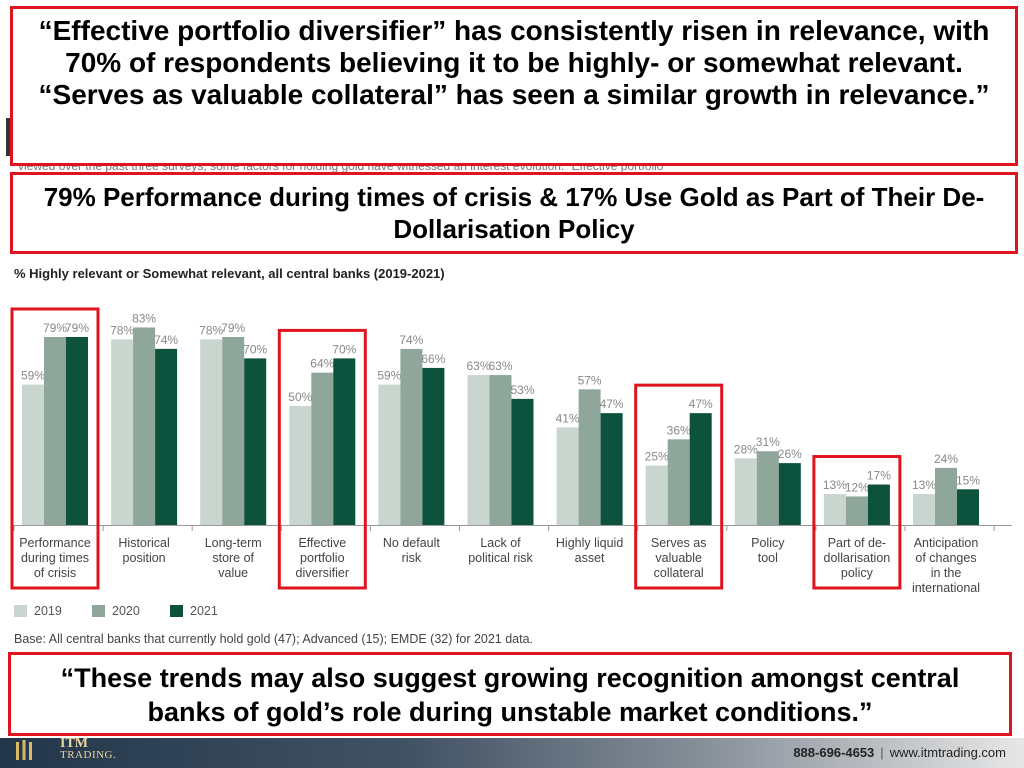  I want to click on category-label: position, so click(144, 558).